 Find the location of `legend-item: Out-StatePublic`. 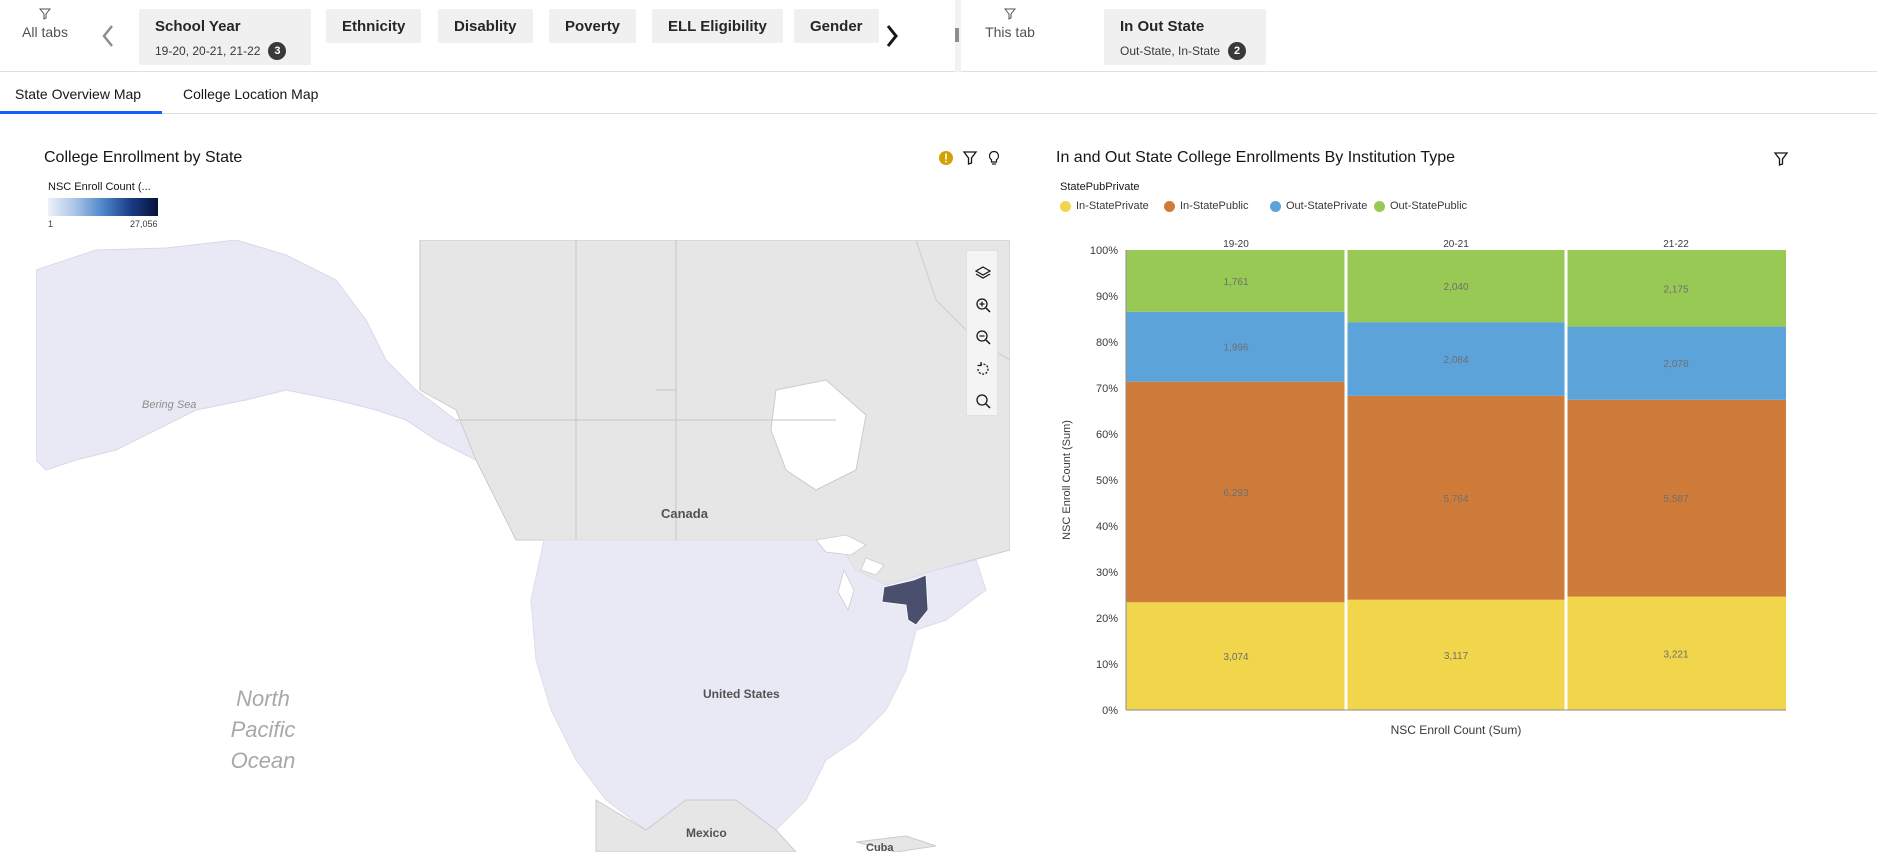

legend-item: Out-StatePublic is located at coordinates (1420, 206).